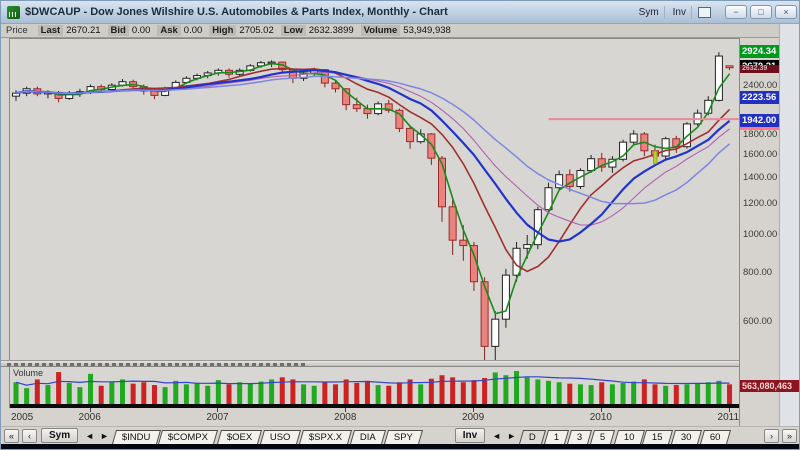 This screenshot has width=800, height=450. I want to click on tab-label: $COMPX, so click(188, 437).